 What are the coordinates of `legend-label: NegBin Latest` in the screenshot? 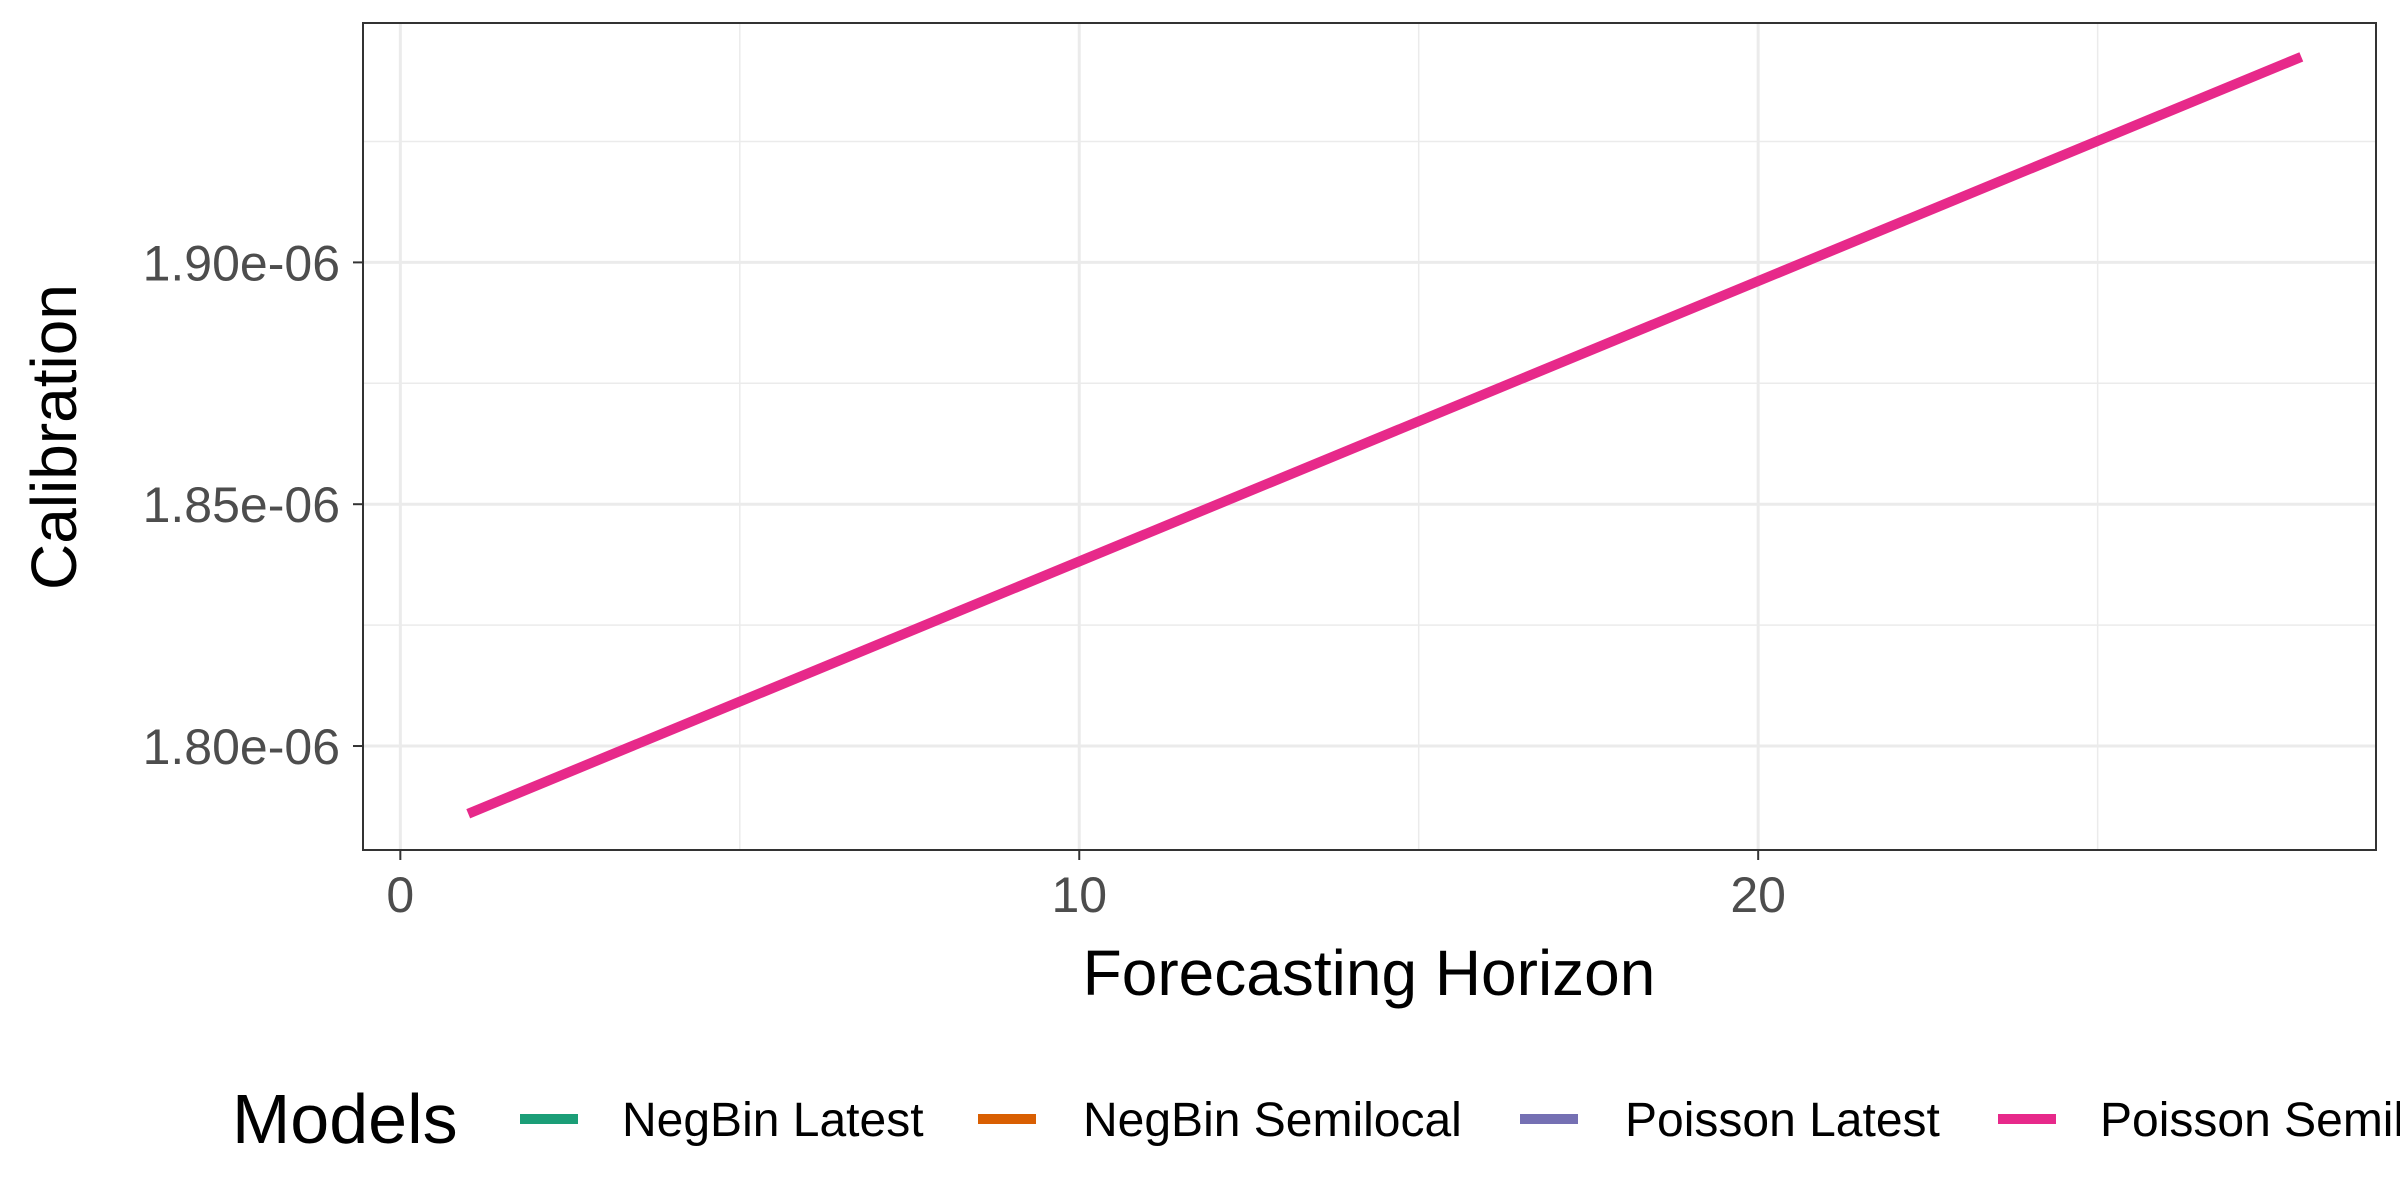 It's located at (773, 1120).